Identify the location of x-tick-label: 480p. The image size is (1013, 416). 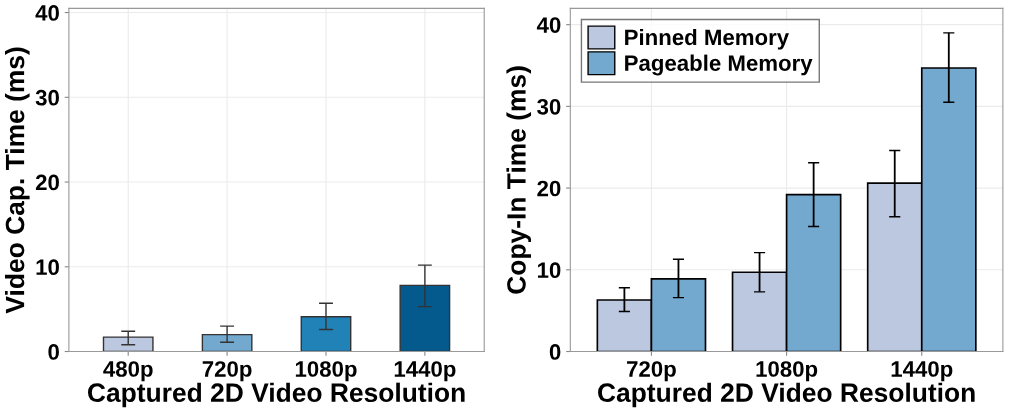
(128, 371).